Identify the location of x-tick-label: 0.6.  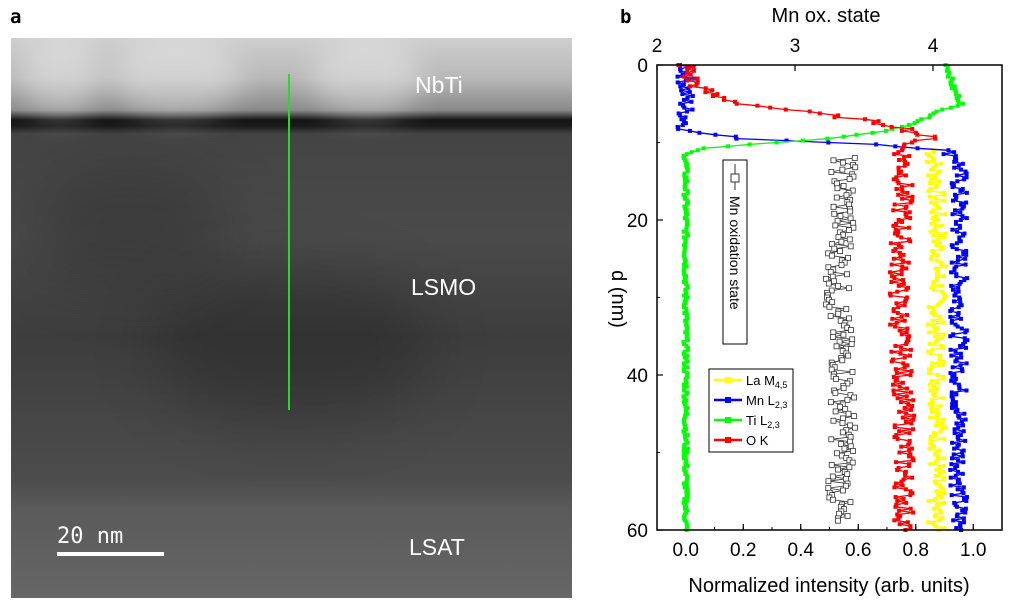
(858, 550).